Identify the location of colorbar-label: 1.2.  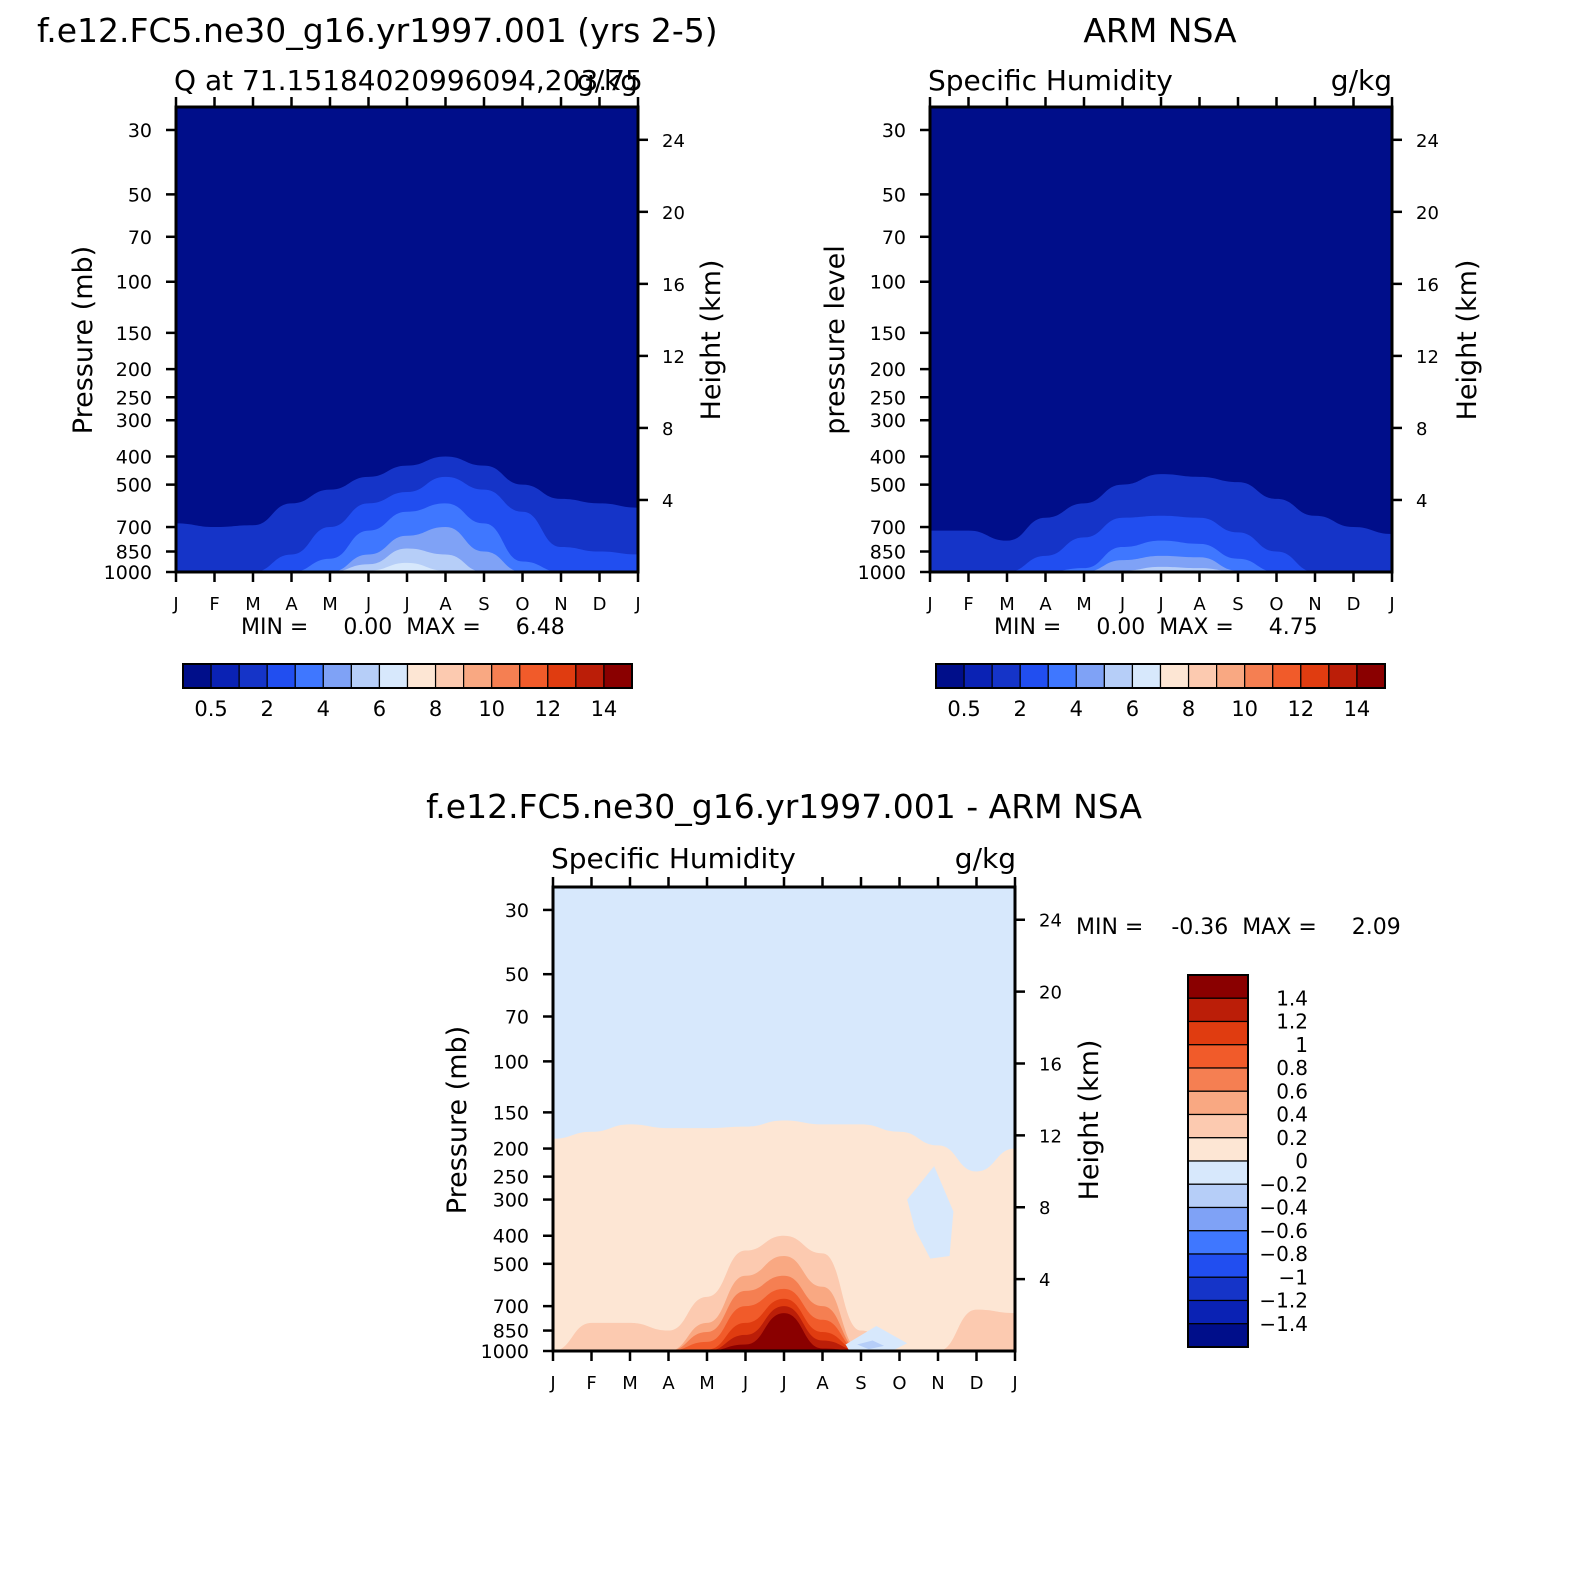
(1292, 1022).